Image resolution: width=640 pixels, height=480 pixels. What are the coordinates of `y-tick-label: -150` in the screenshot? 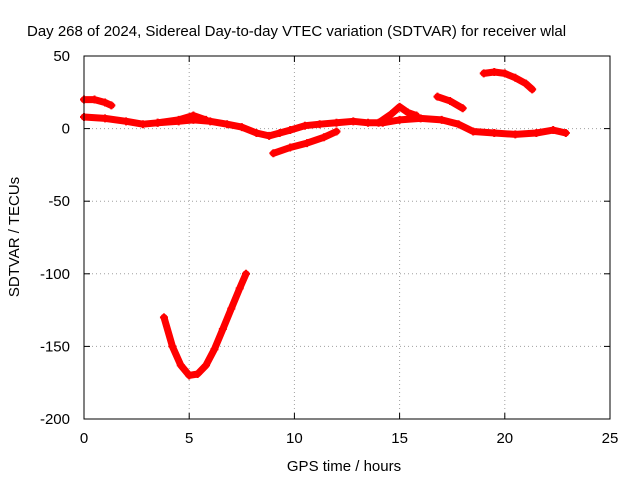 It's located at (55, 346).